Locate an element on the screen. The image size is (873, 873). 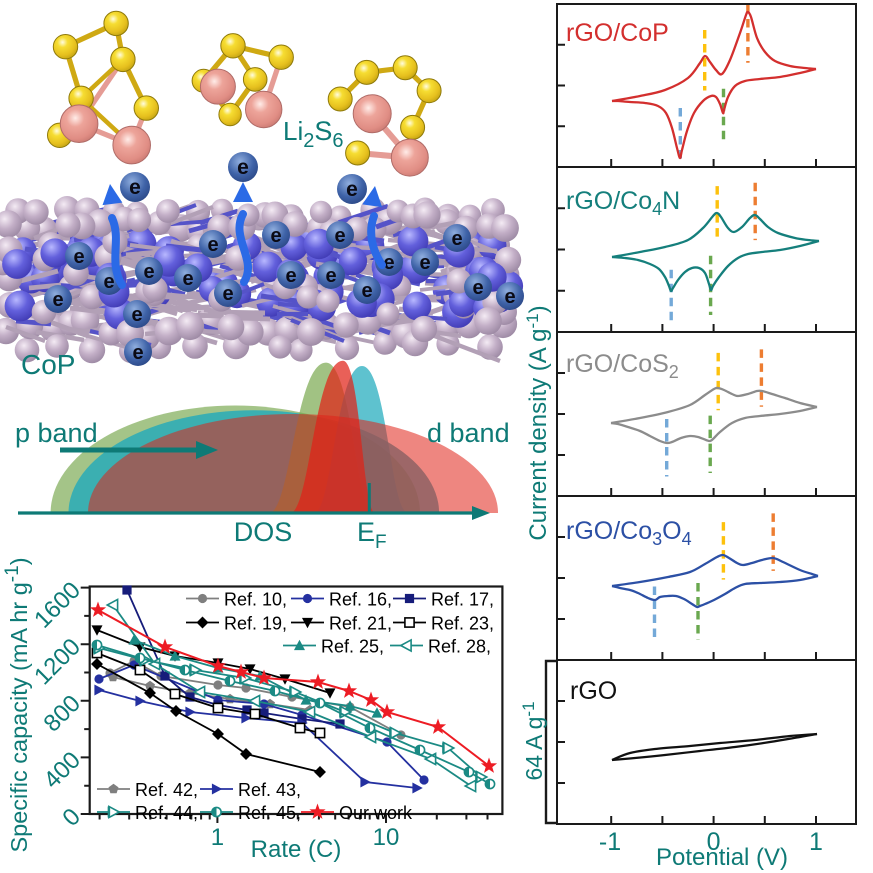
svg-text: 400 is located at coordinates (62, 770).